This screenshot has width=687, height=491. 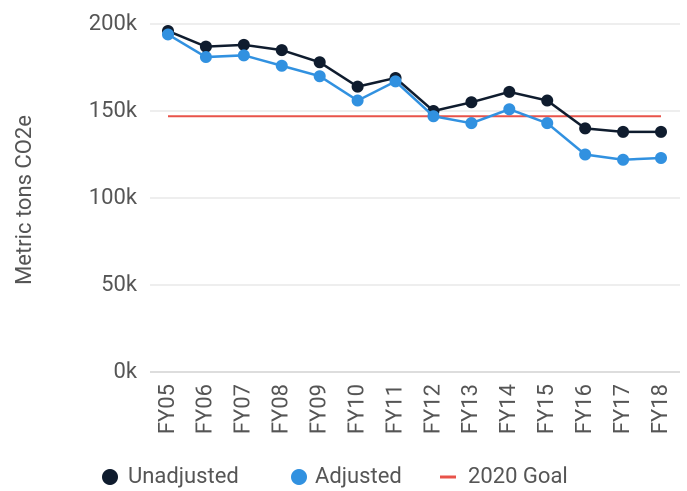 I want to click on x-tick-label: FY11, so click(x=394, y=409).